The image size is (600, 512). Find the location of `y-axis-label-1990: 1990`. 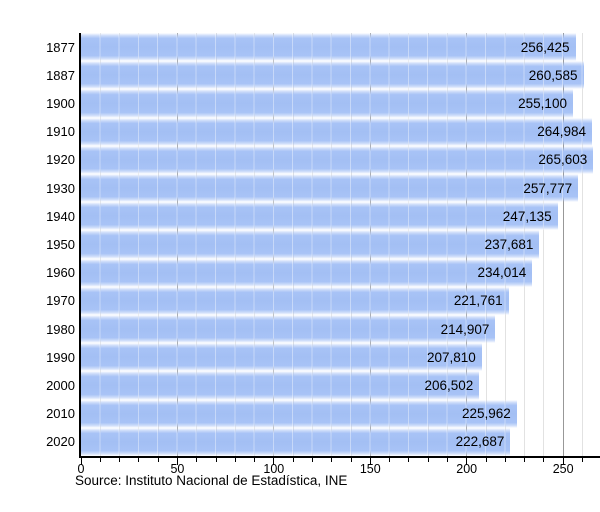

y-axis-label-1990: 1990 is located at coordinates (60, 357).